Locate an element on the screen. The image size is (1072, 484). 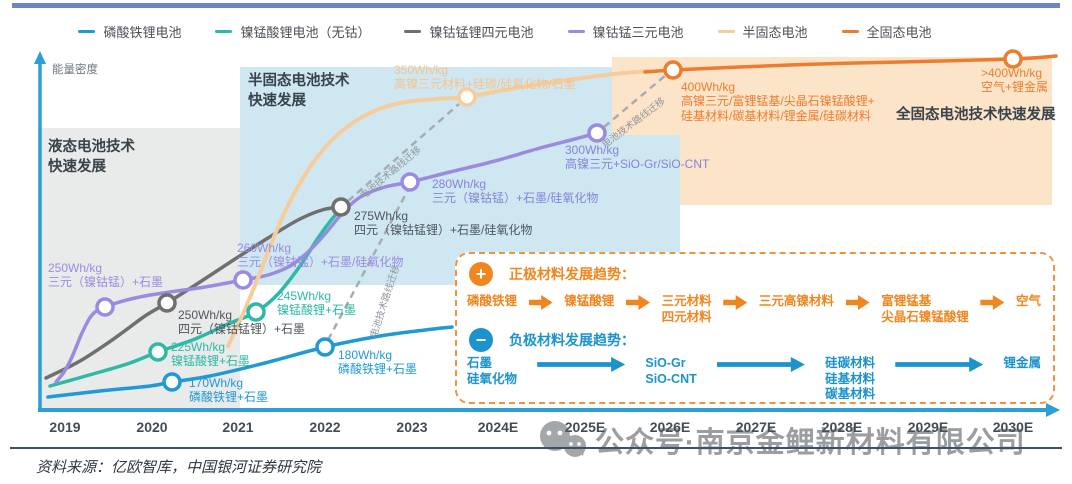
trend-step: SiO-Gr SiO-CNT is located at coordinates (671, 371).